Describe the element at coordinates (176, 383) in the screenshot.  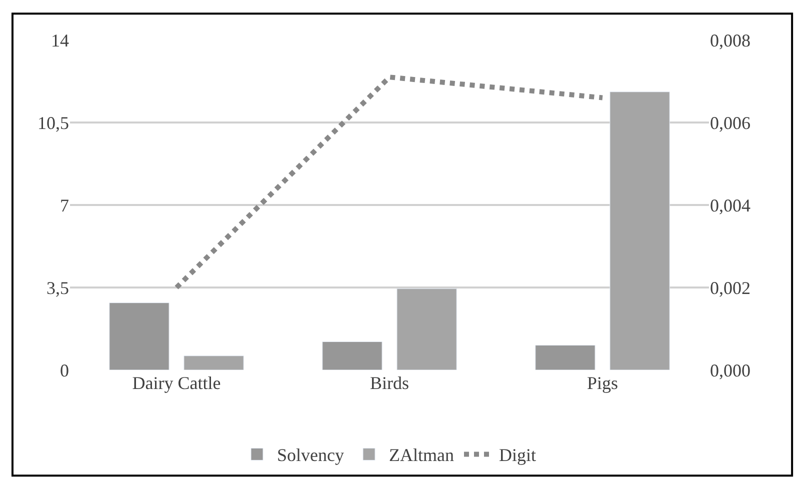
I see `x-tick-label: Dairy Cattle` at that location.